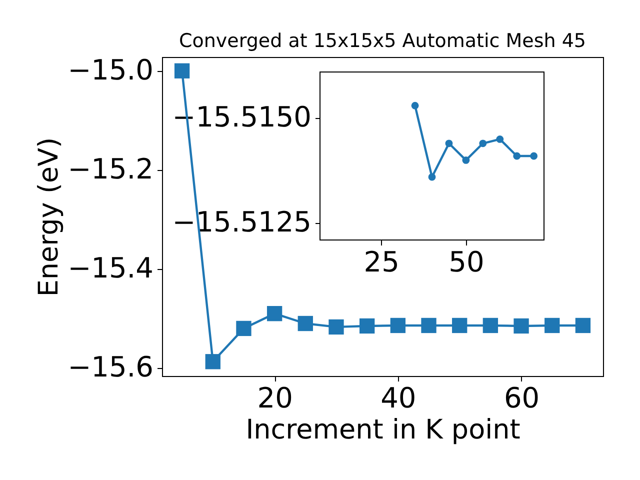 Image resolution: width=640 pixels, height=480 pixels. Describe the element at coordinates (275, 398) in the screenshot. I see `x-tick-label: 20` at that location.